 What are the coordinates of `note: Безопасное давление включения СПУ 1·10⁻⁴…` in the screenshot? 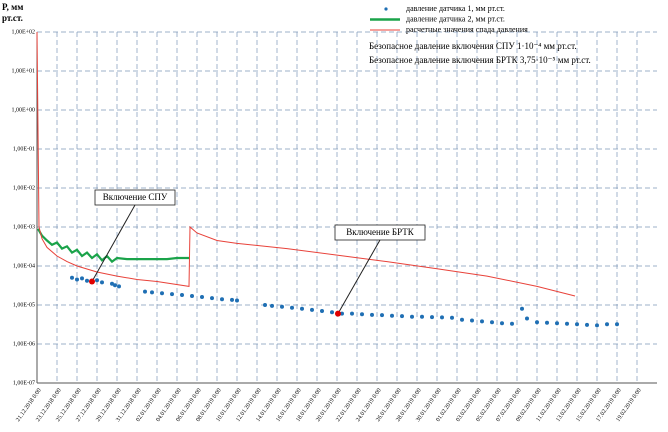 It's located at (473, 46).